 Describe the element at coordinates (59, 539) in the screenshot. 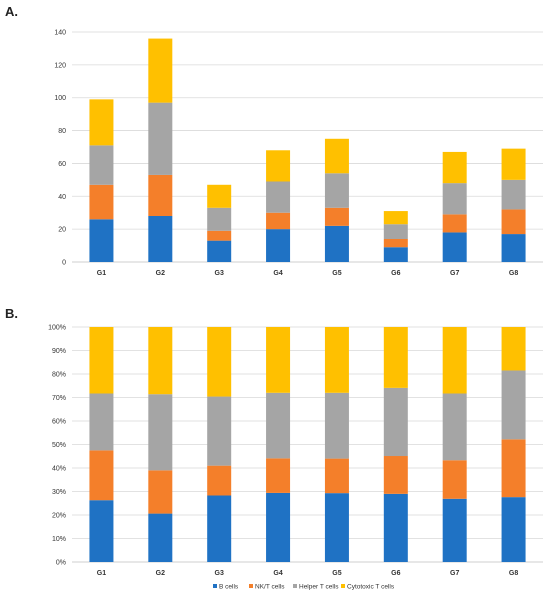

I see `y-tick-label: 10%` at that location.